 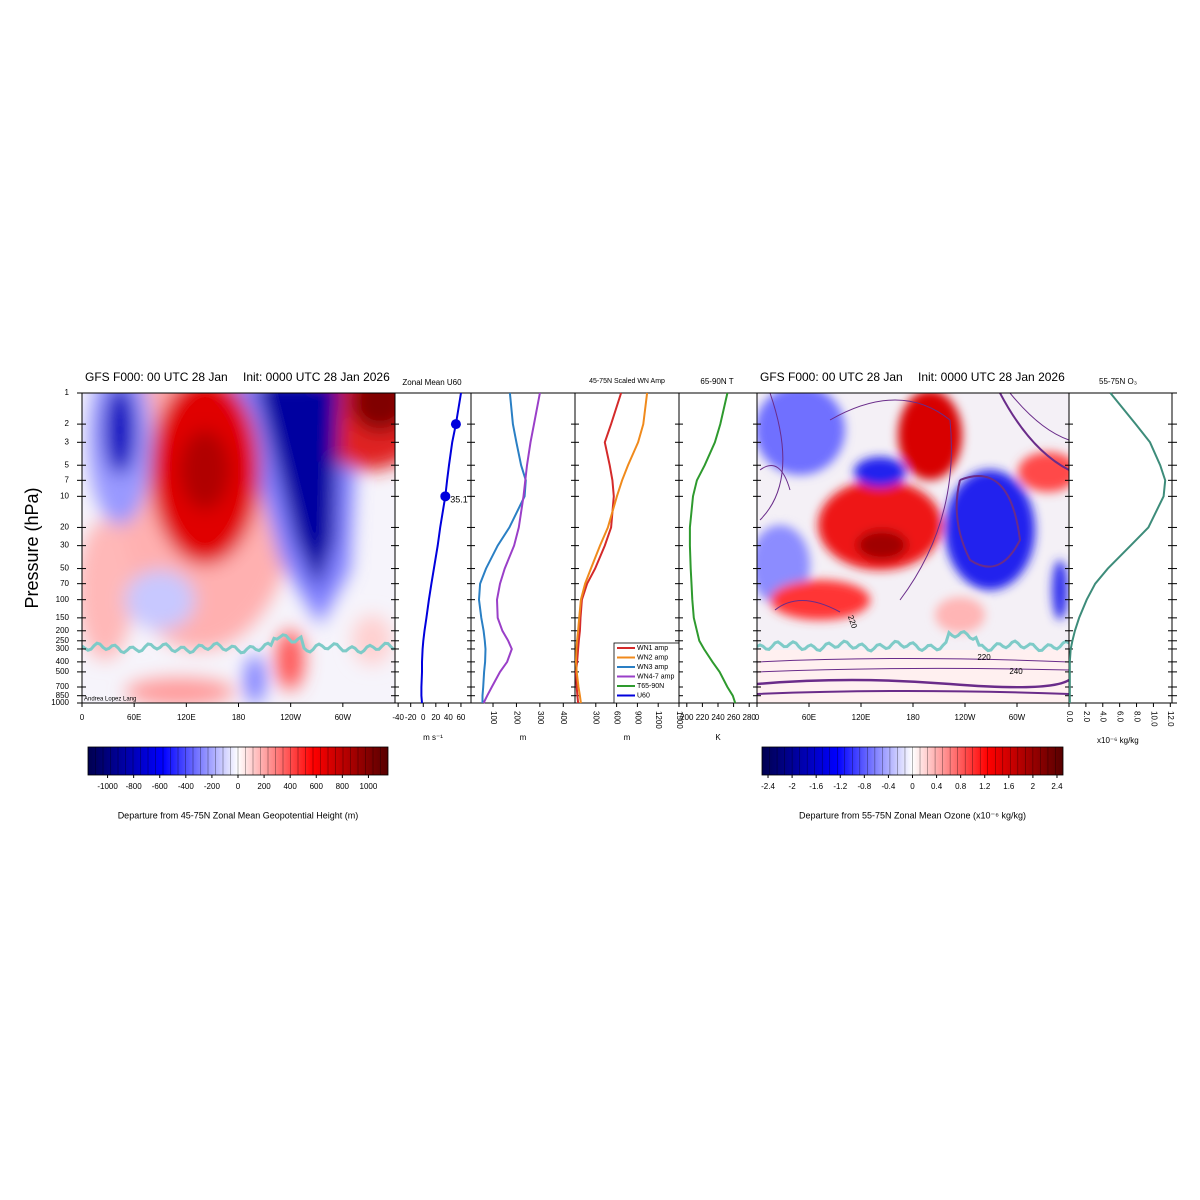 What do you see at coordinates (64, 495) in the screenshot?
I see `y-tick-label: 10` at bounding box center [64, 495].